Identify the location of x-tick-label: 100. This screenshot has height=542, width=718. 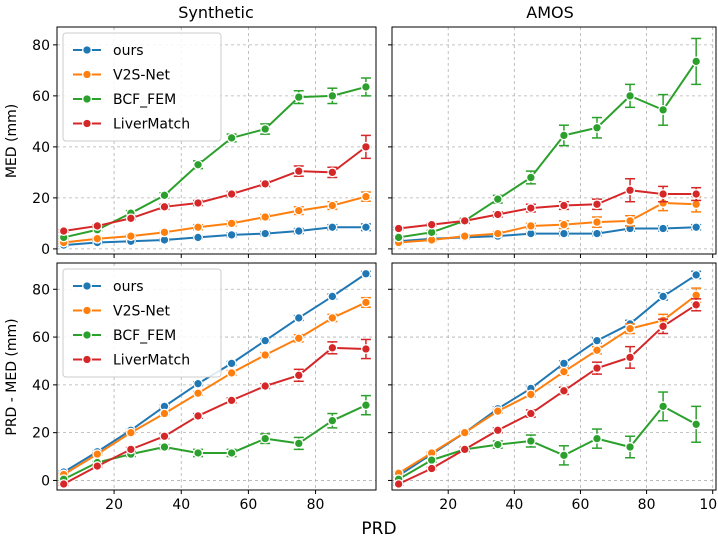
(708, 505).